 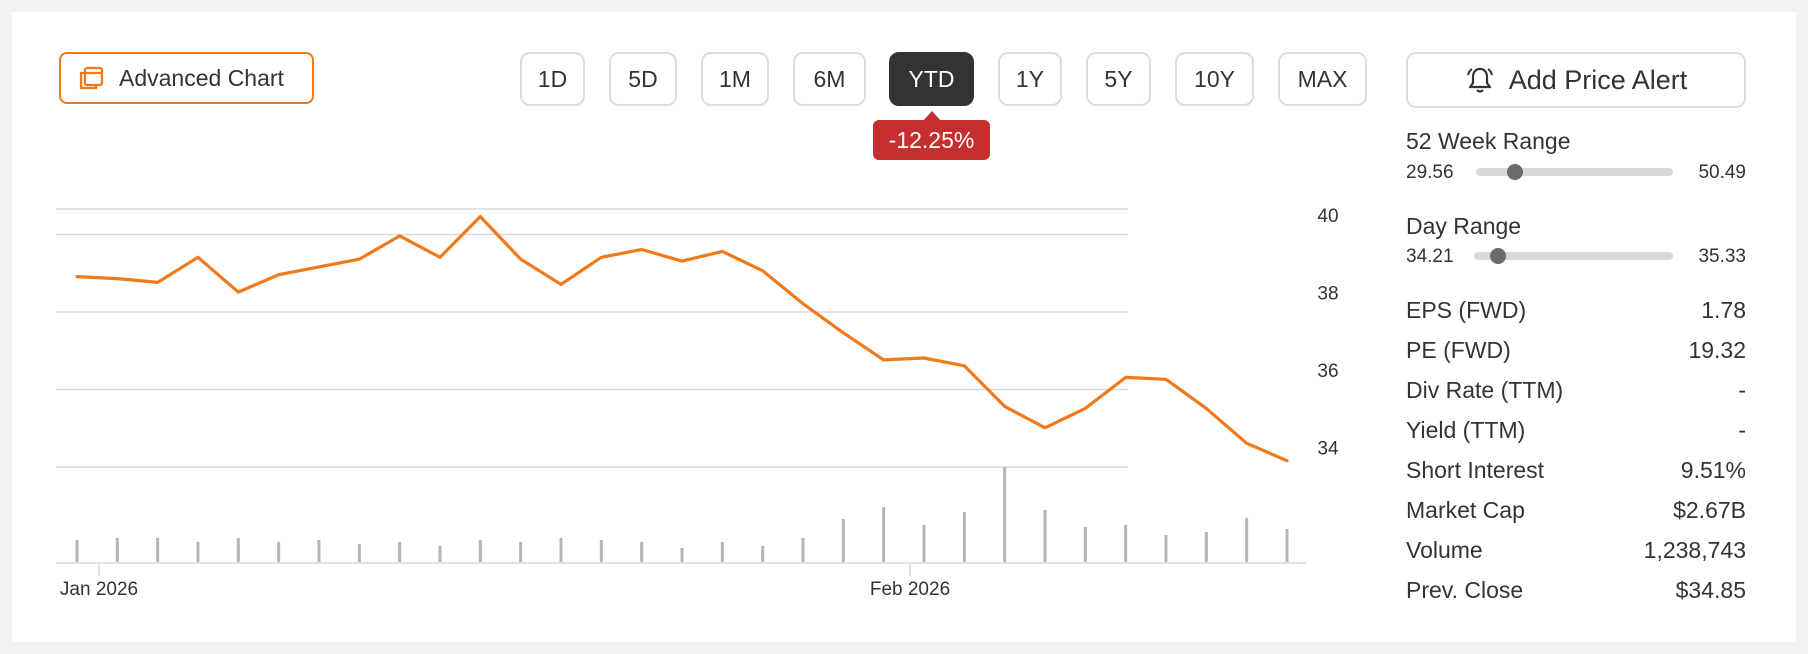 What do you see at coordinates (1466, 309) in the screenshot?
I see `stat-label: EPS (FWD)` at bounding box center [1466, 309].